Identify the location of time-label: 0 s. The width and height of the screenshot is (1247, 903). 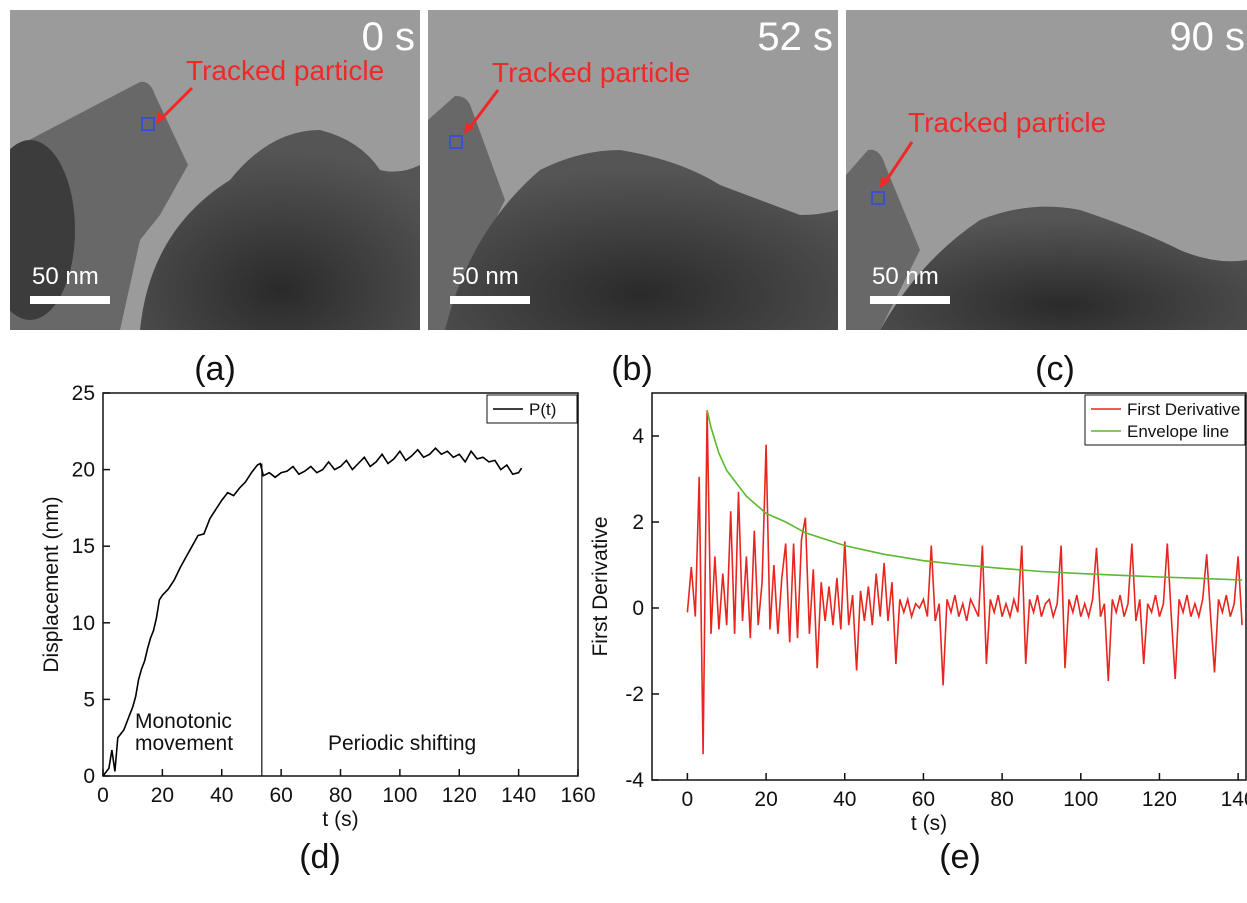
(388, 37).